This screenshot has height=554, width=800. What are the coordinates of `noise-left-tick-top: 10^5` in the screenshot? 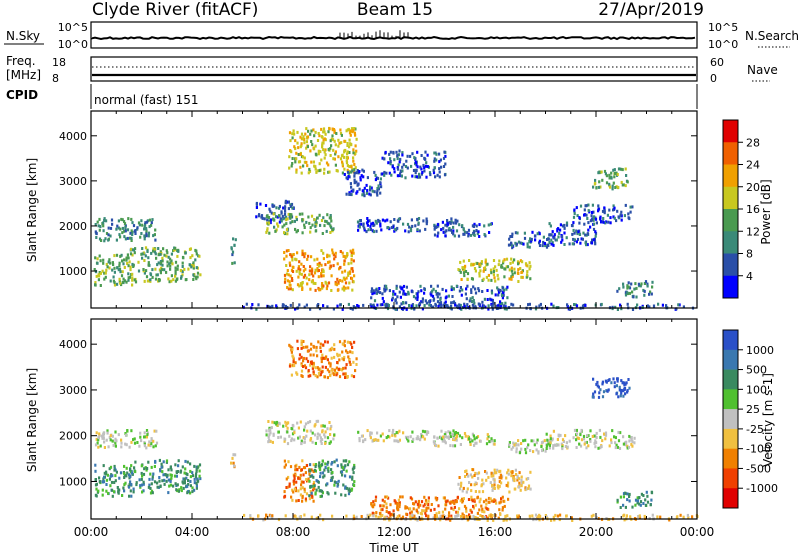 It's located at (73, 27).